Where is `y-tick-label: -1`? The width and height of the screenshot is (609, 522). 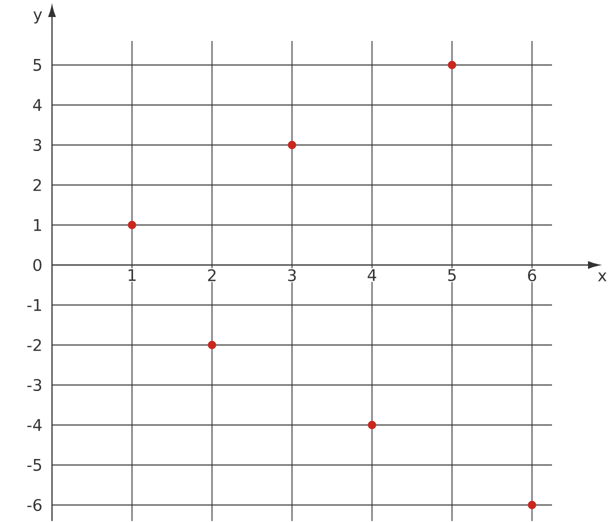
y-tick-label: -1 is located at coordinates (34, 305).